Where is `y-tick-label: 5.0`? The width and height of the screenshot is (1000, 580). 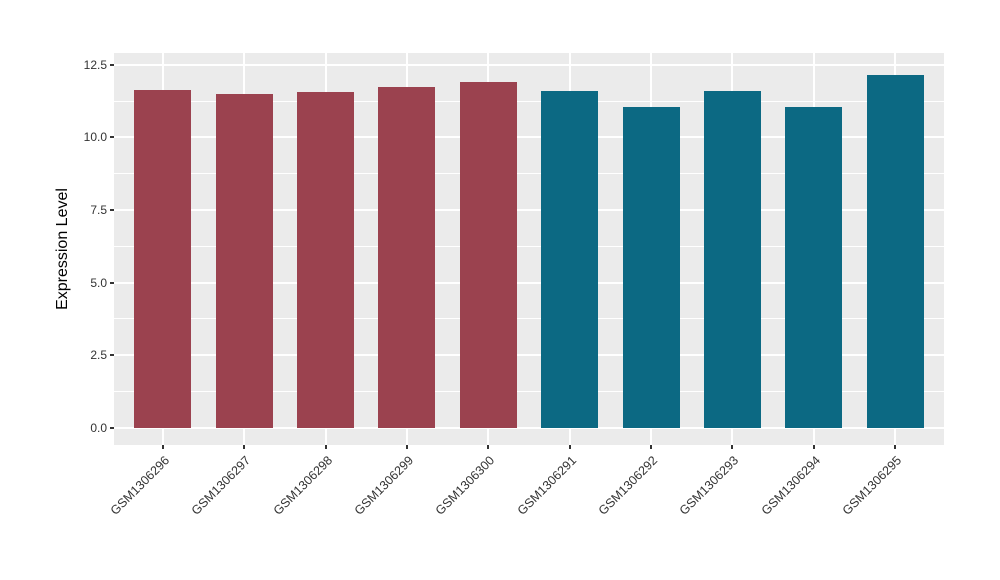 y-tick-label: 5.0 is located at coordinates (98, 282).